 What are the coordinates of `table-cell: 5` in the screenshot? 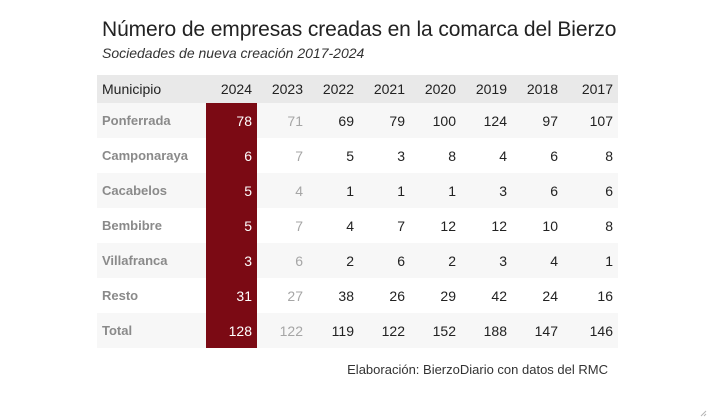 It's located at (350, 155).